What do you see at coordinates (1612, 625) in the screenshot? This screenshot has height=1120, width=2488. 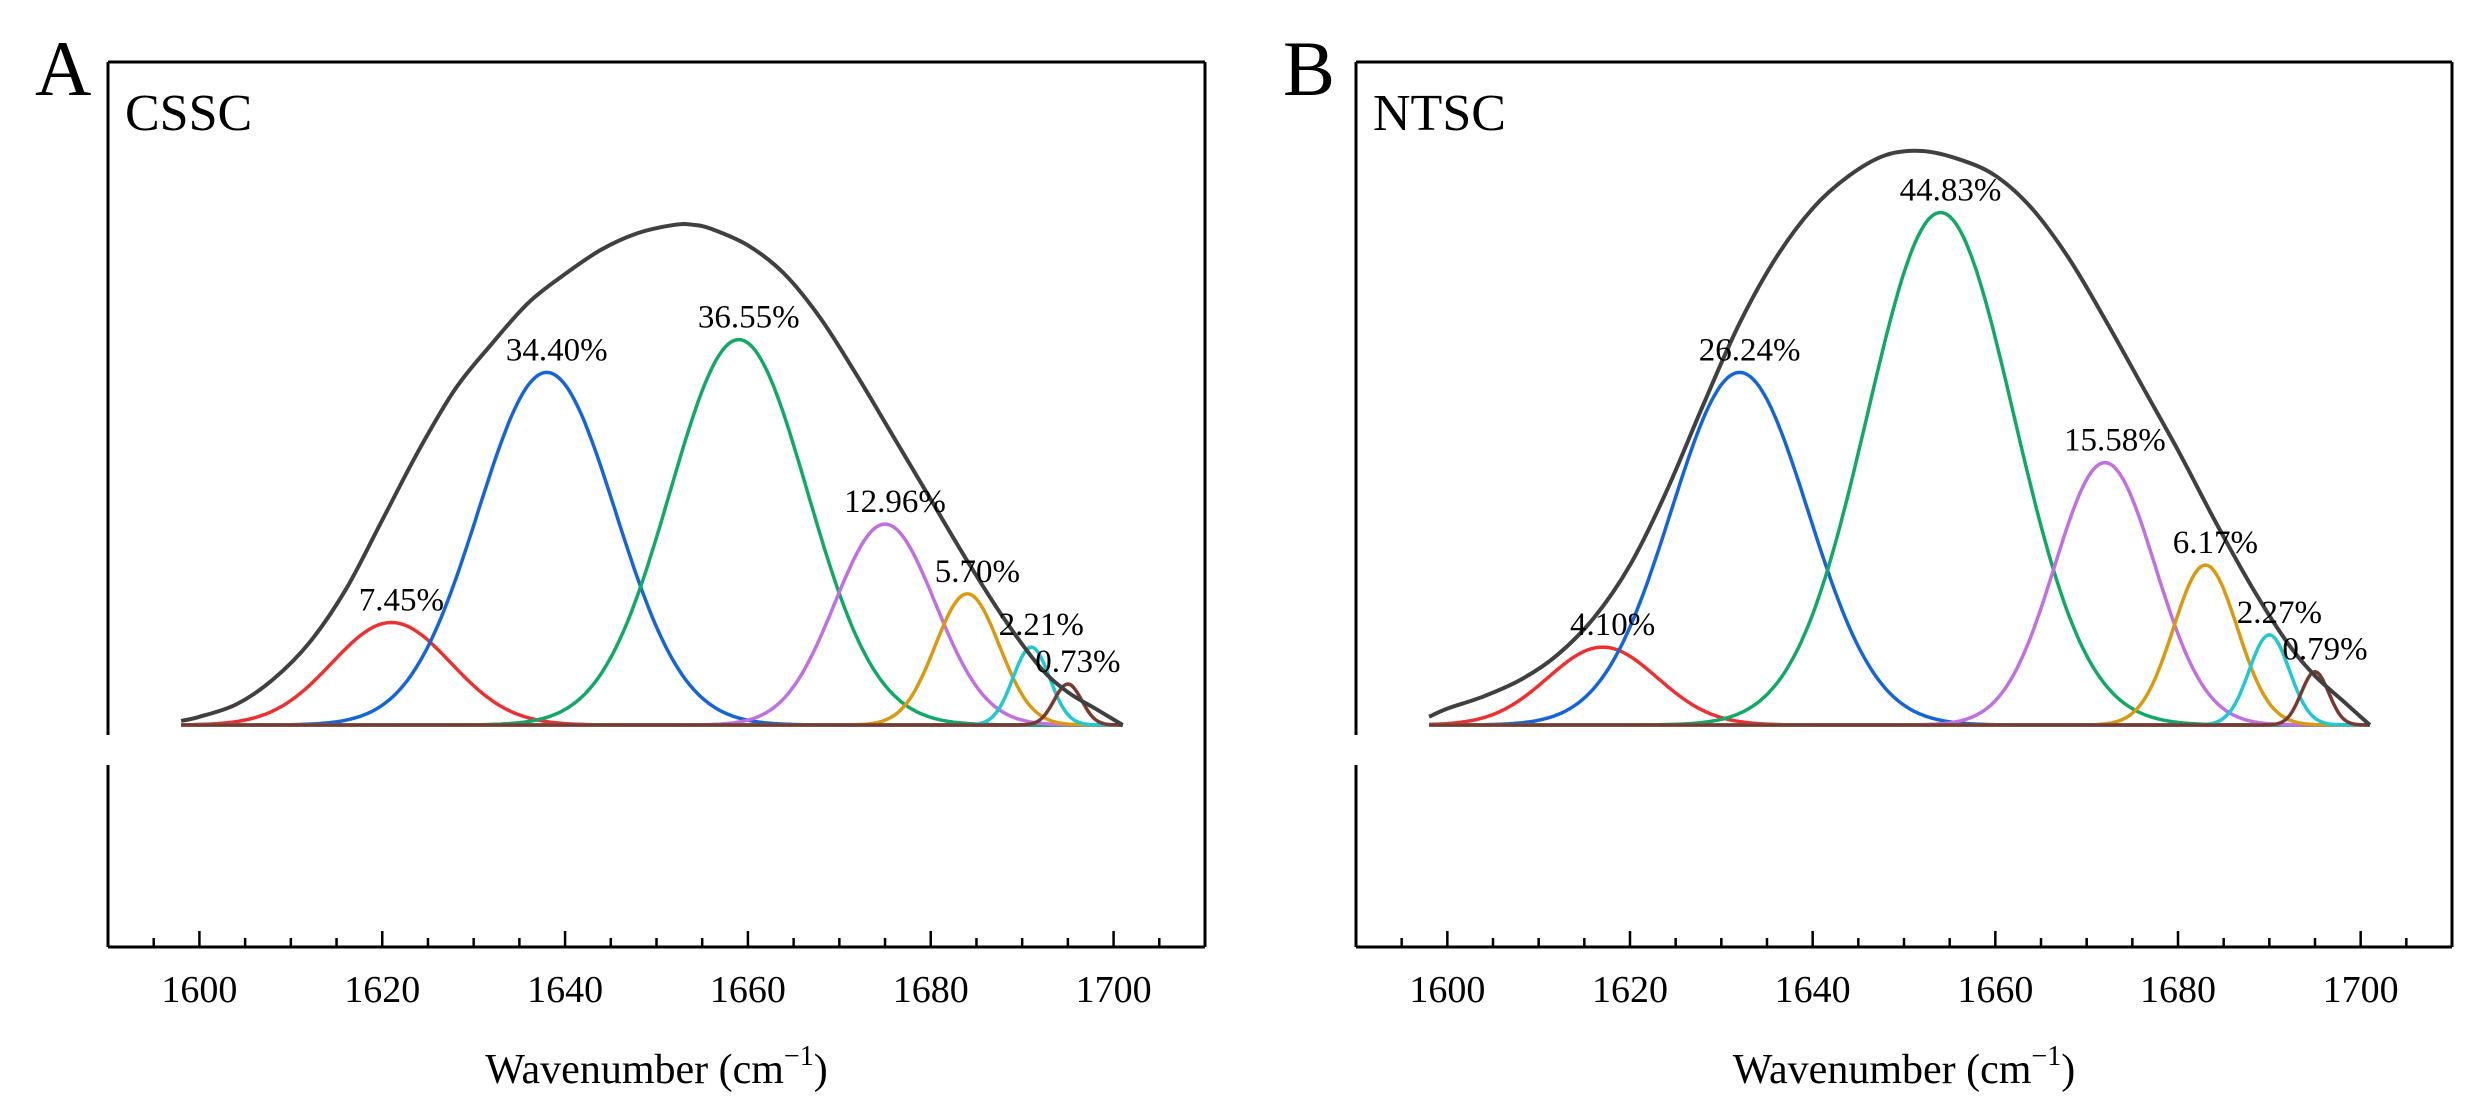 I see `peak-label-1: 4.10%` at bounding box center [1612, 625].